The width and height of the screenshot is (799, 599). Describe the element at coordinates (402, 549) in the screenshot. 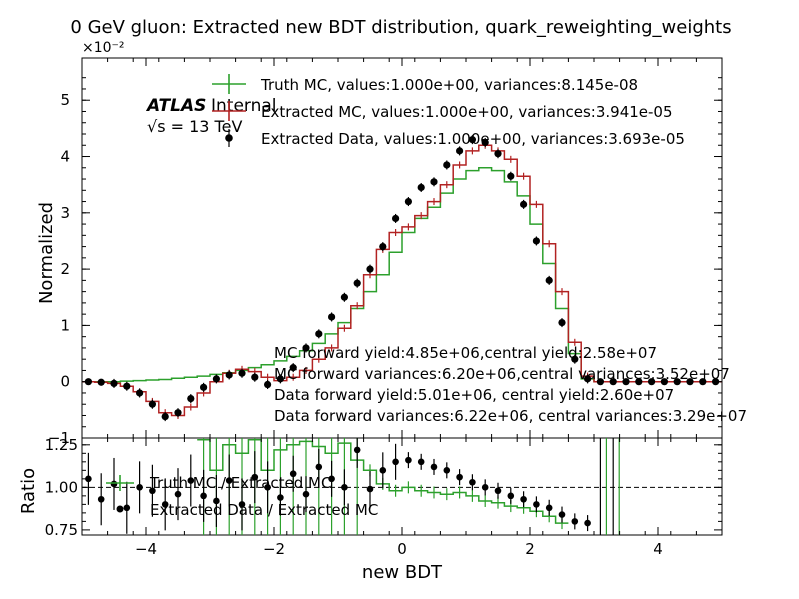

I see `x-tick-label: 0` at that location.